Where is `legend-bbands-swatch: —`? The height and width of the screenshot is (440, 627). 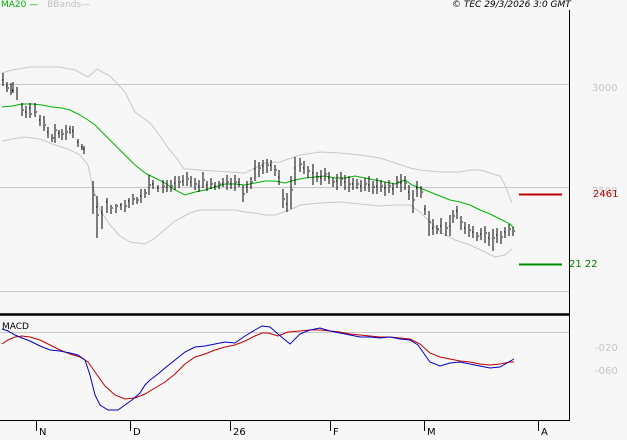
legend-bbands-swatch: — is located at coordinates (86, 5).